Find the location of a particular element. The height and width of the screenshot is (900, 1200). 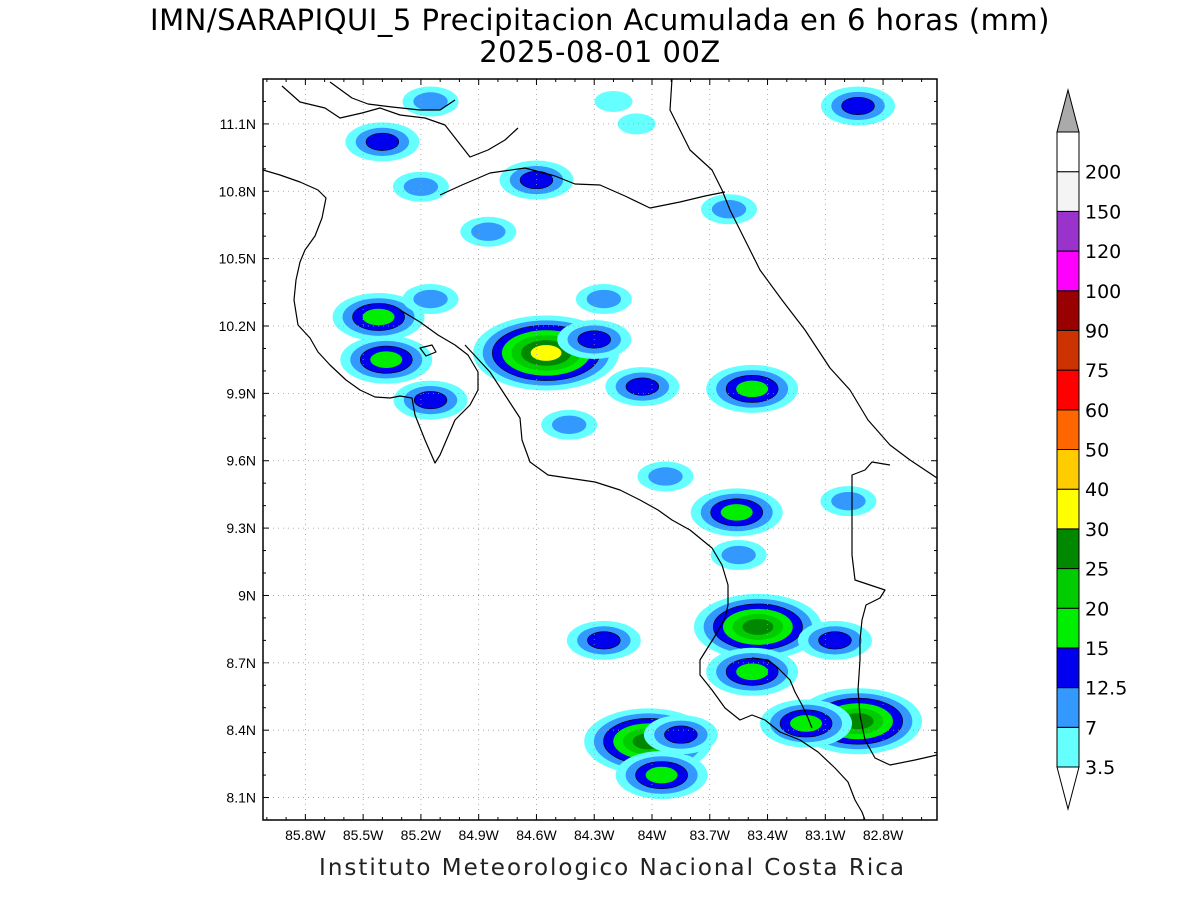

lon-tick-label: 84.6W is located at coordinates (536, 835).